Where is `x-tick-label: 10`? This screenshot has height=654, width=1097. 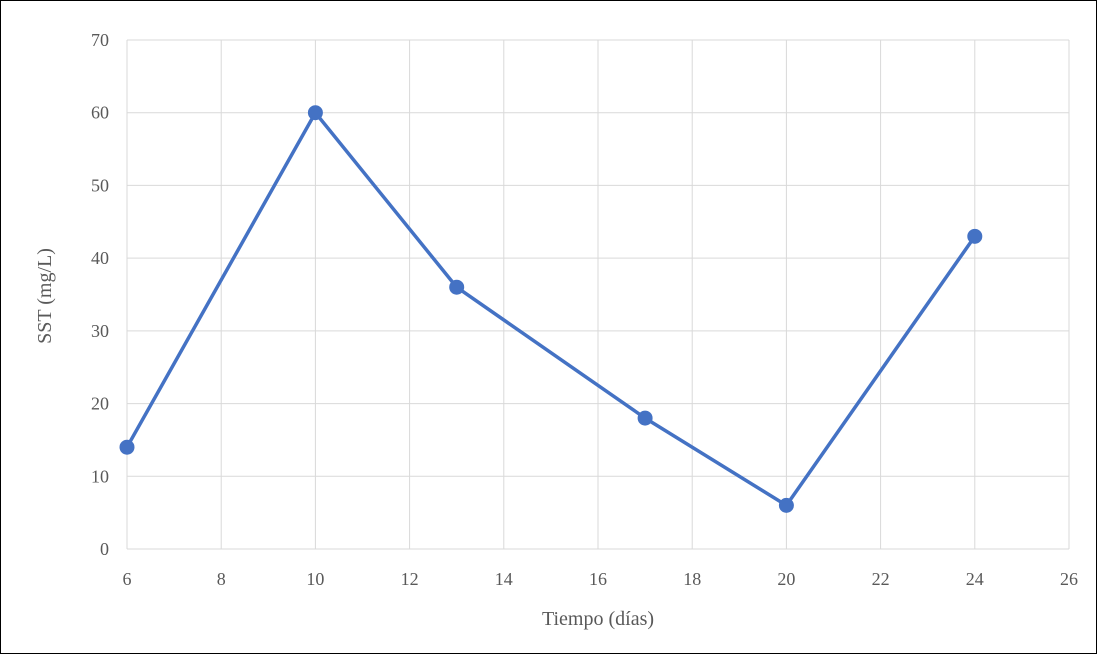
x-tick-label: 10 is located at coordinates (315, 579).